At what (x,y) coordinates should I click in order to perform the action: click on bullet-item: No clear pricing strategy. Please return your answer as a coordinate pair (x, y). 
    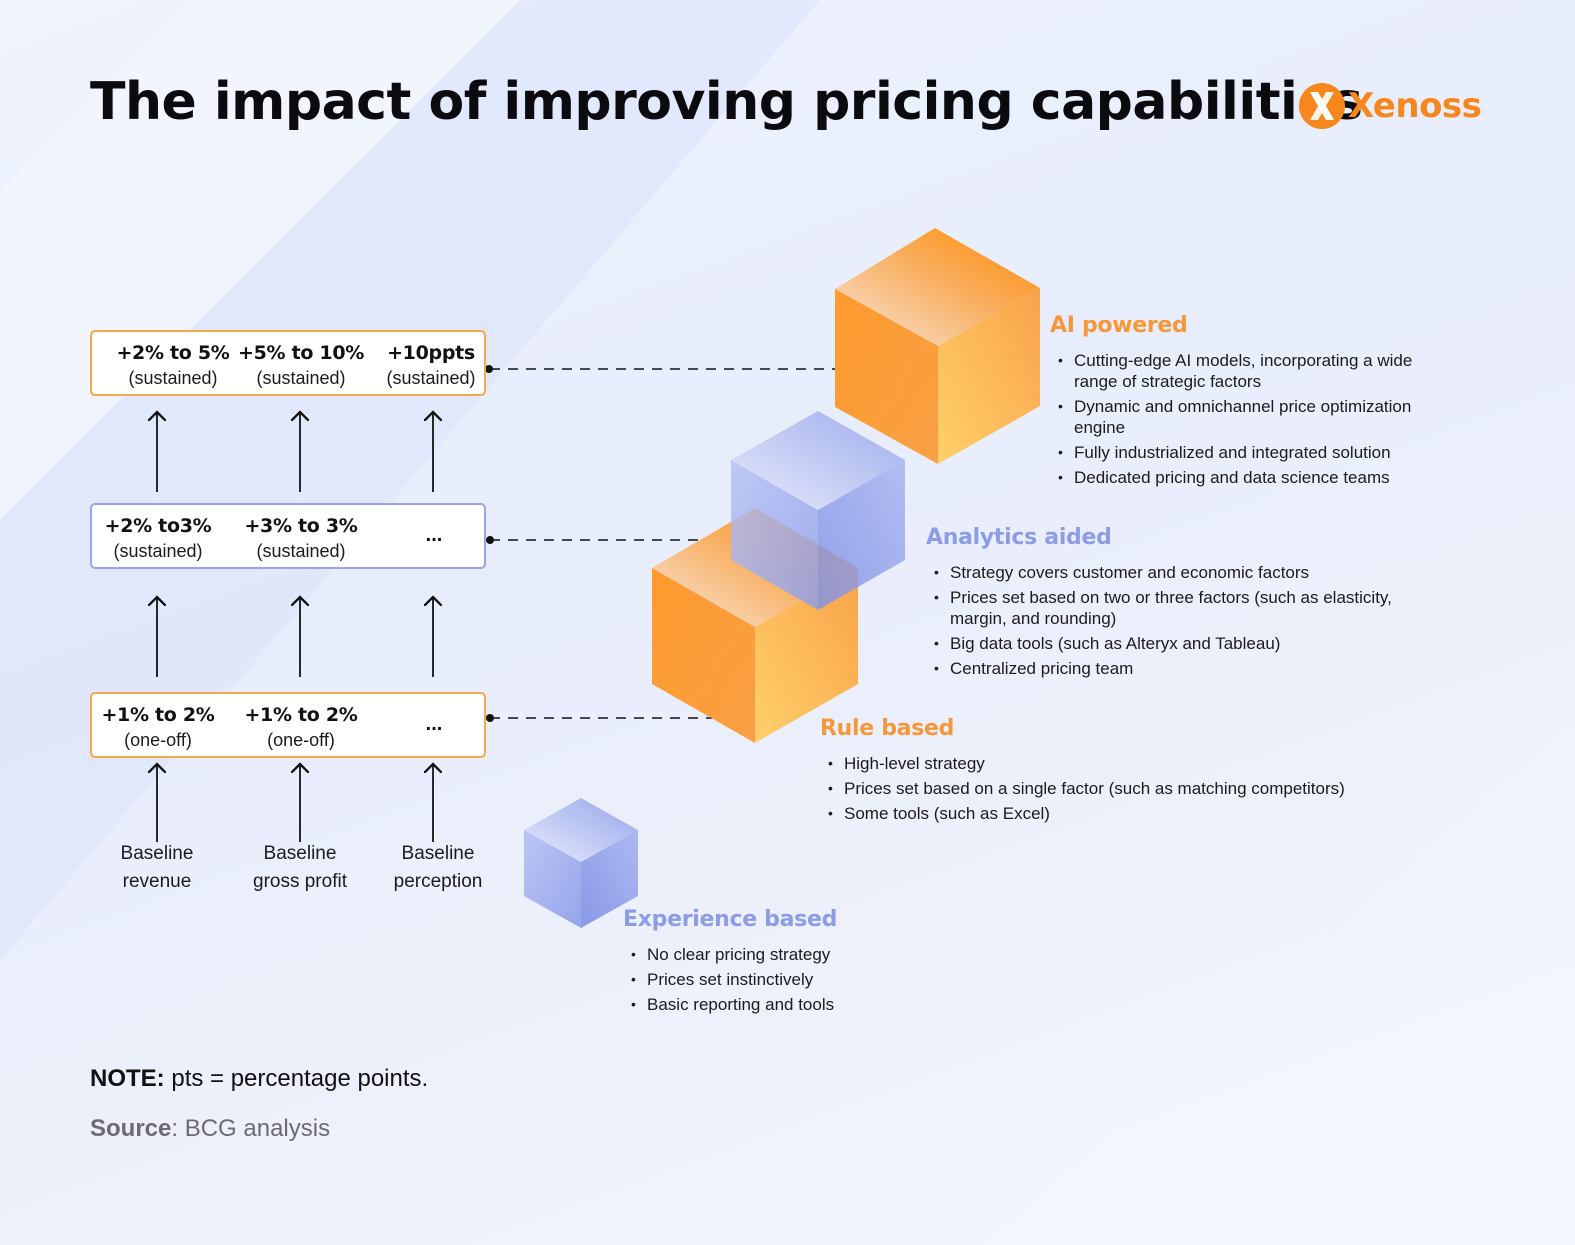
    Looking at the image, I should click on (781, 954).